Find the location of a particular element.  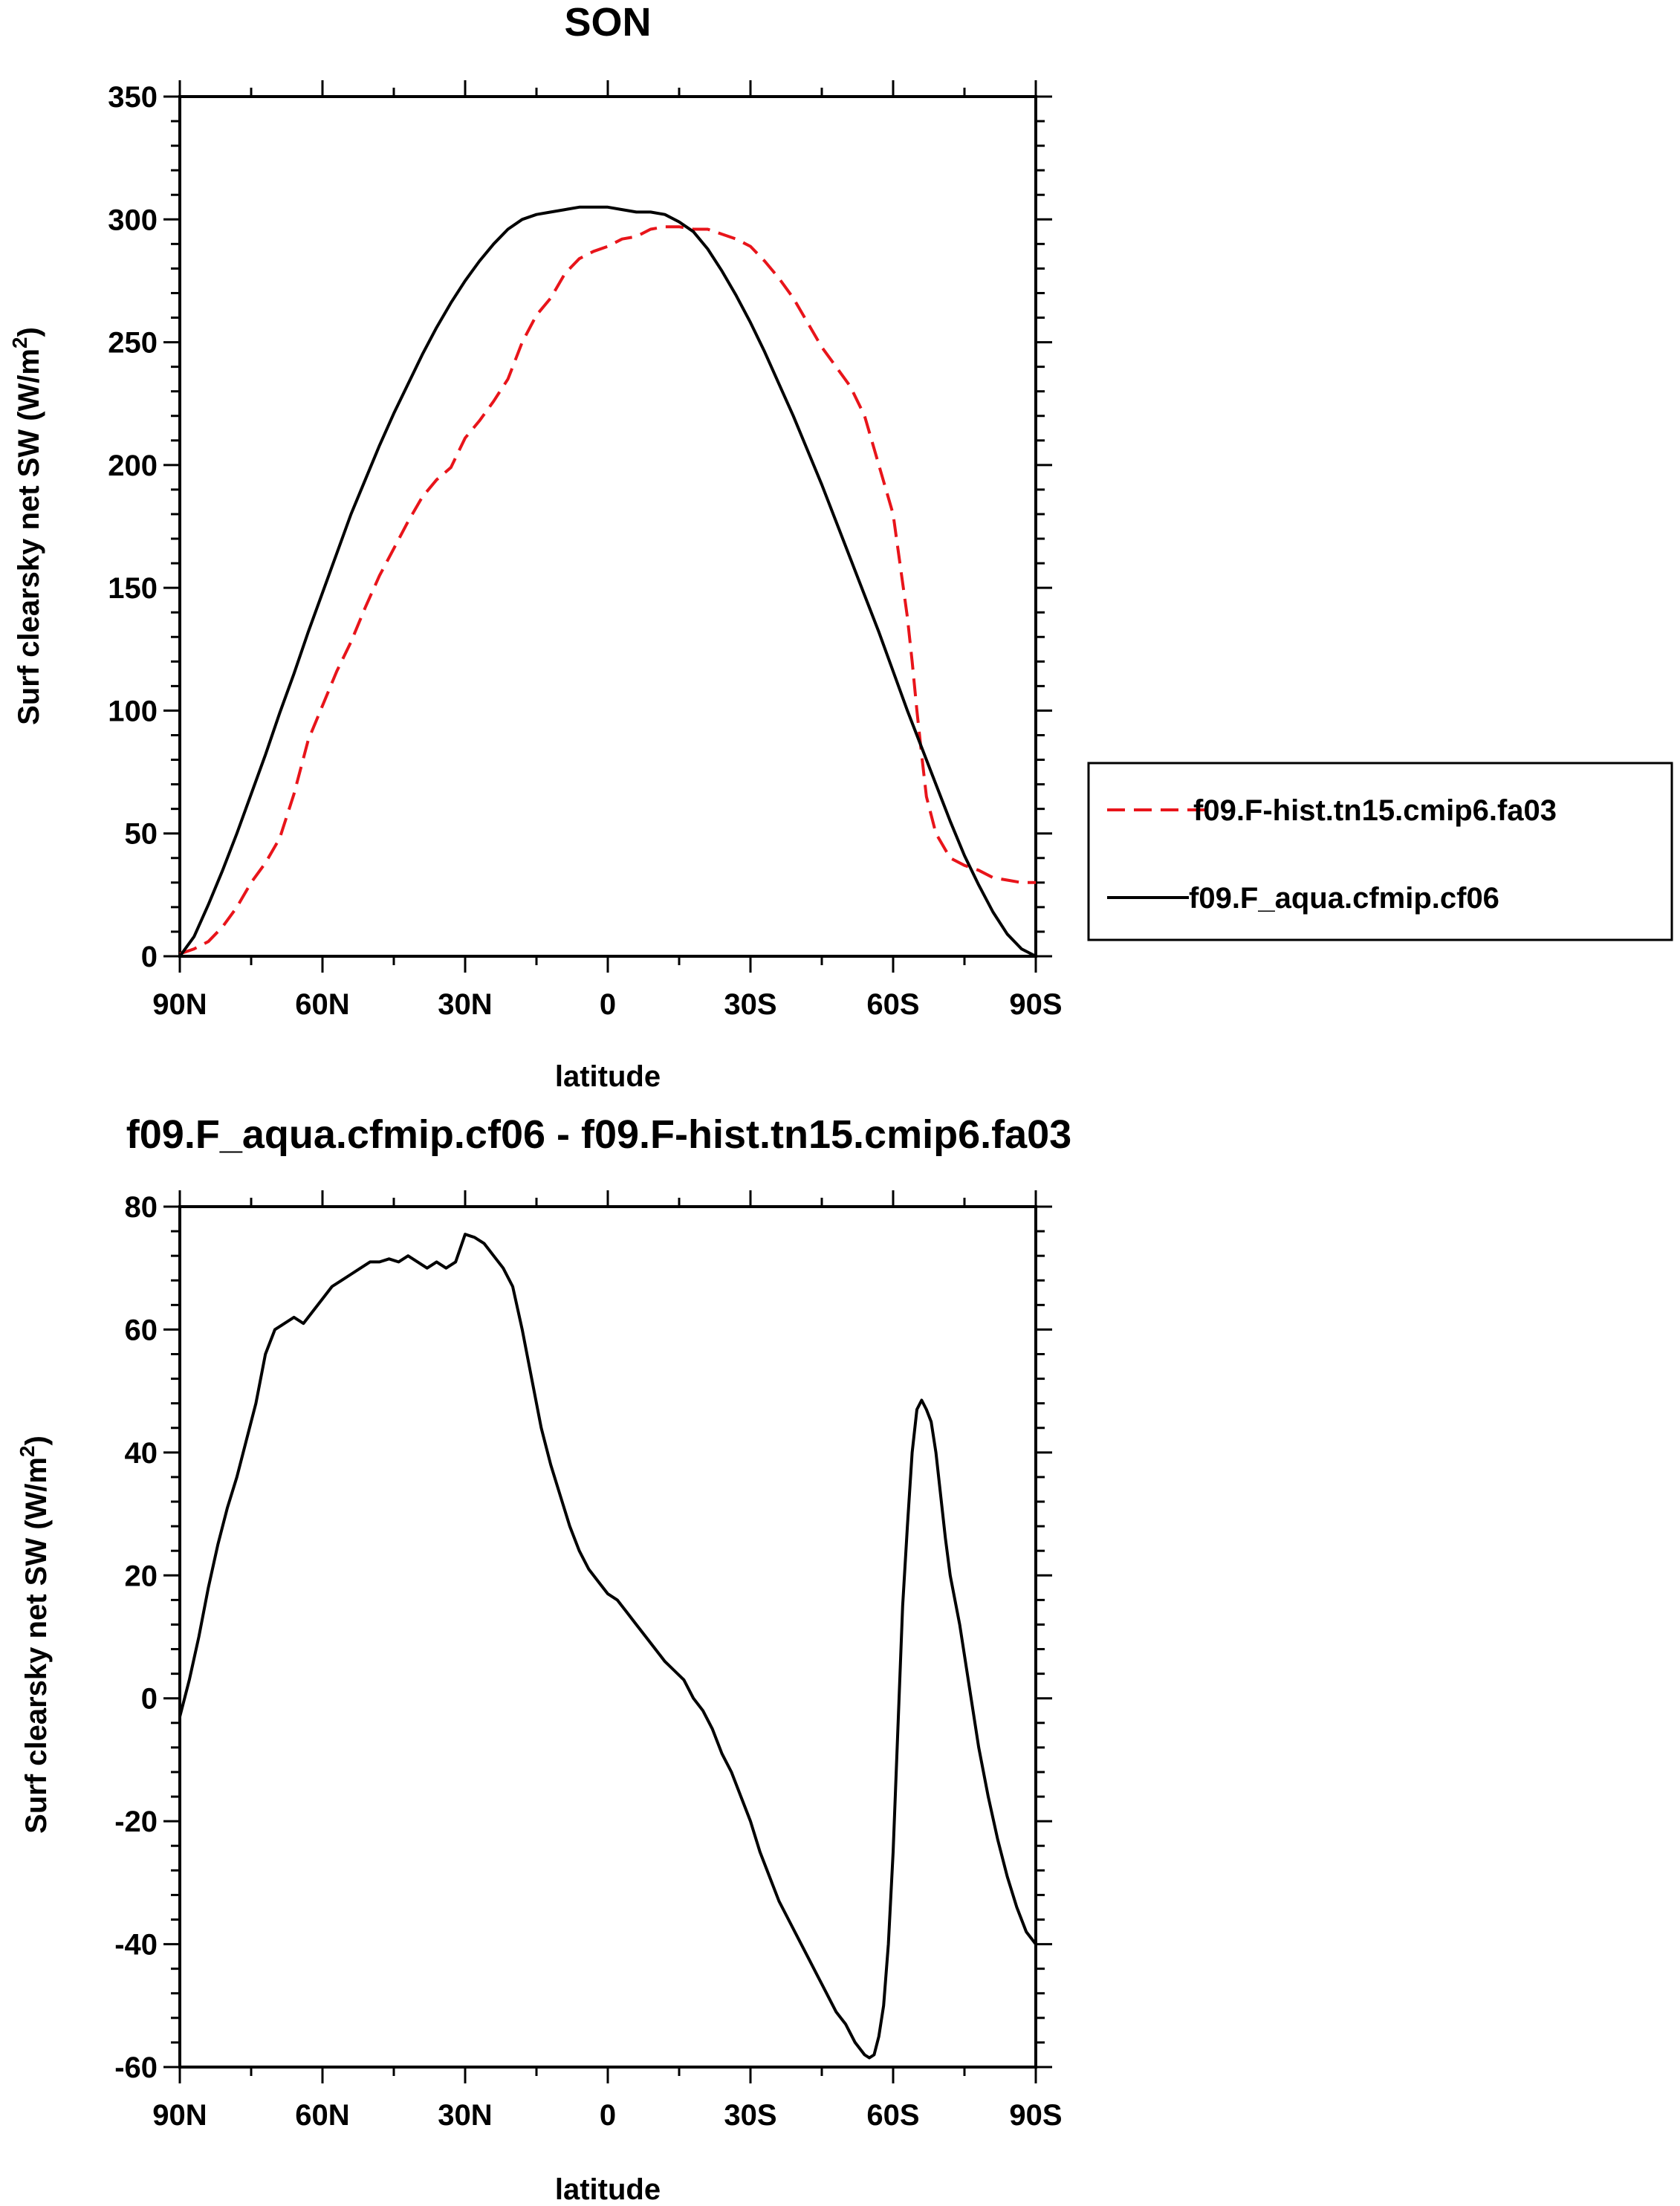

top-y-axis-label-sup: 2 is located at coordinates (20, 342).